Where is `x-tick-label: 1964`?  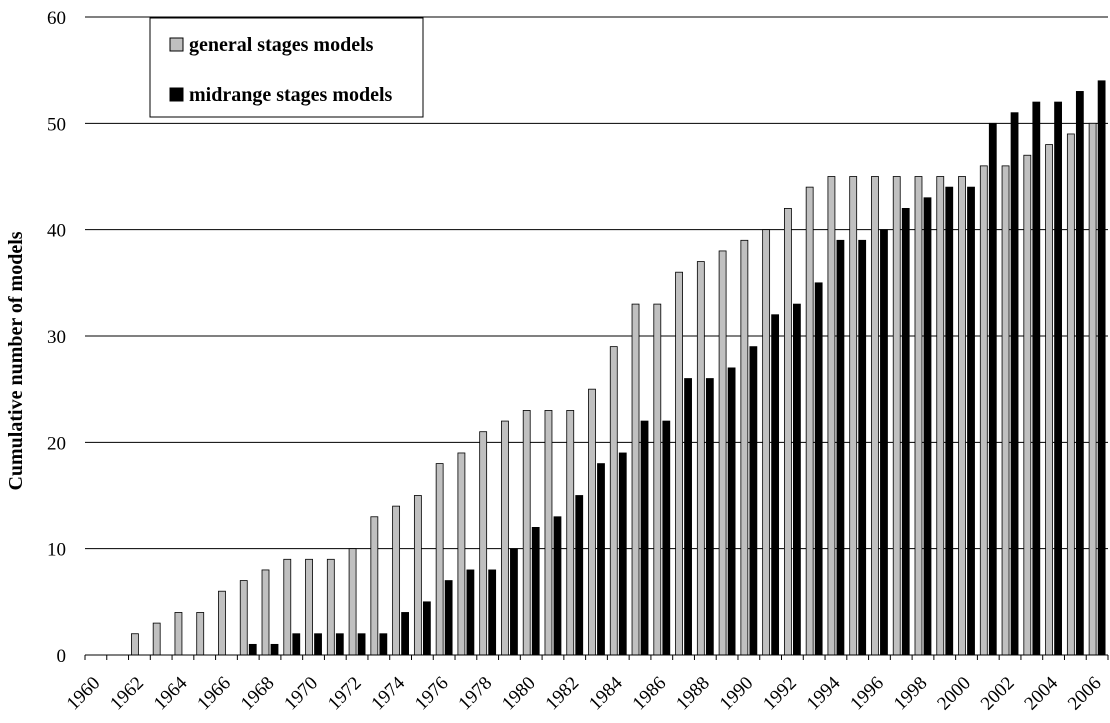 x-tick-label: 1964 is located at coordinates (171, 693).